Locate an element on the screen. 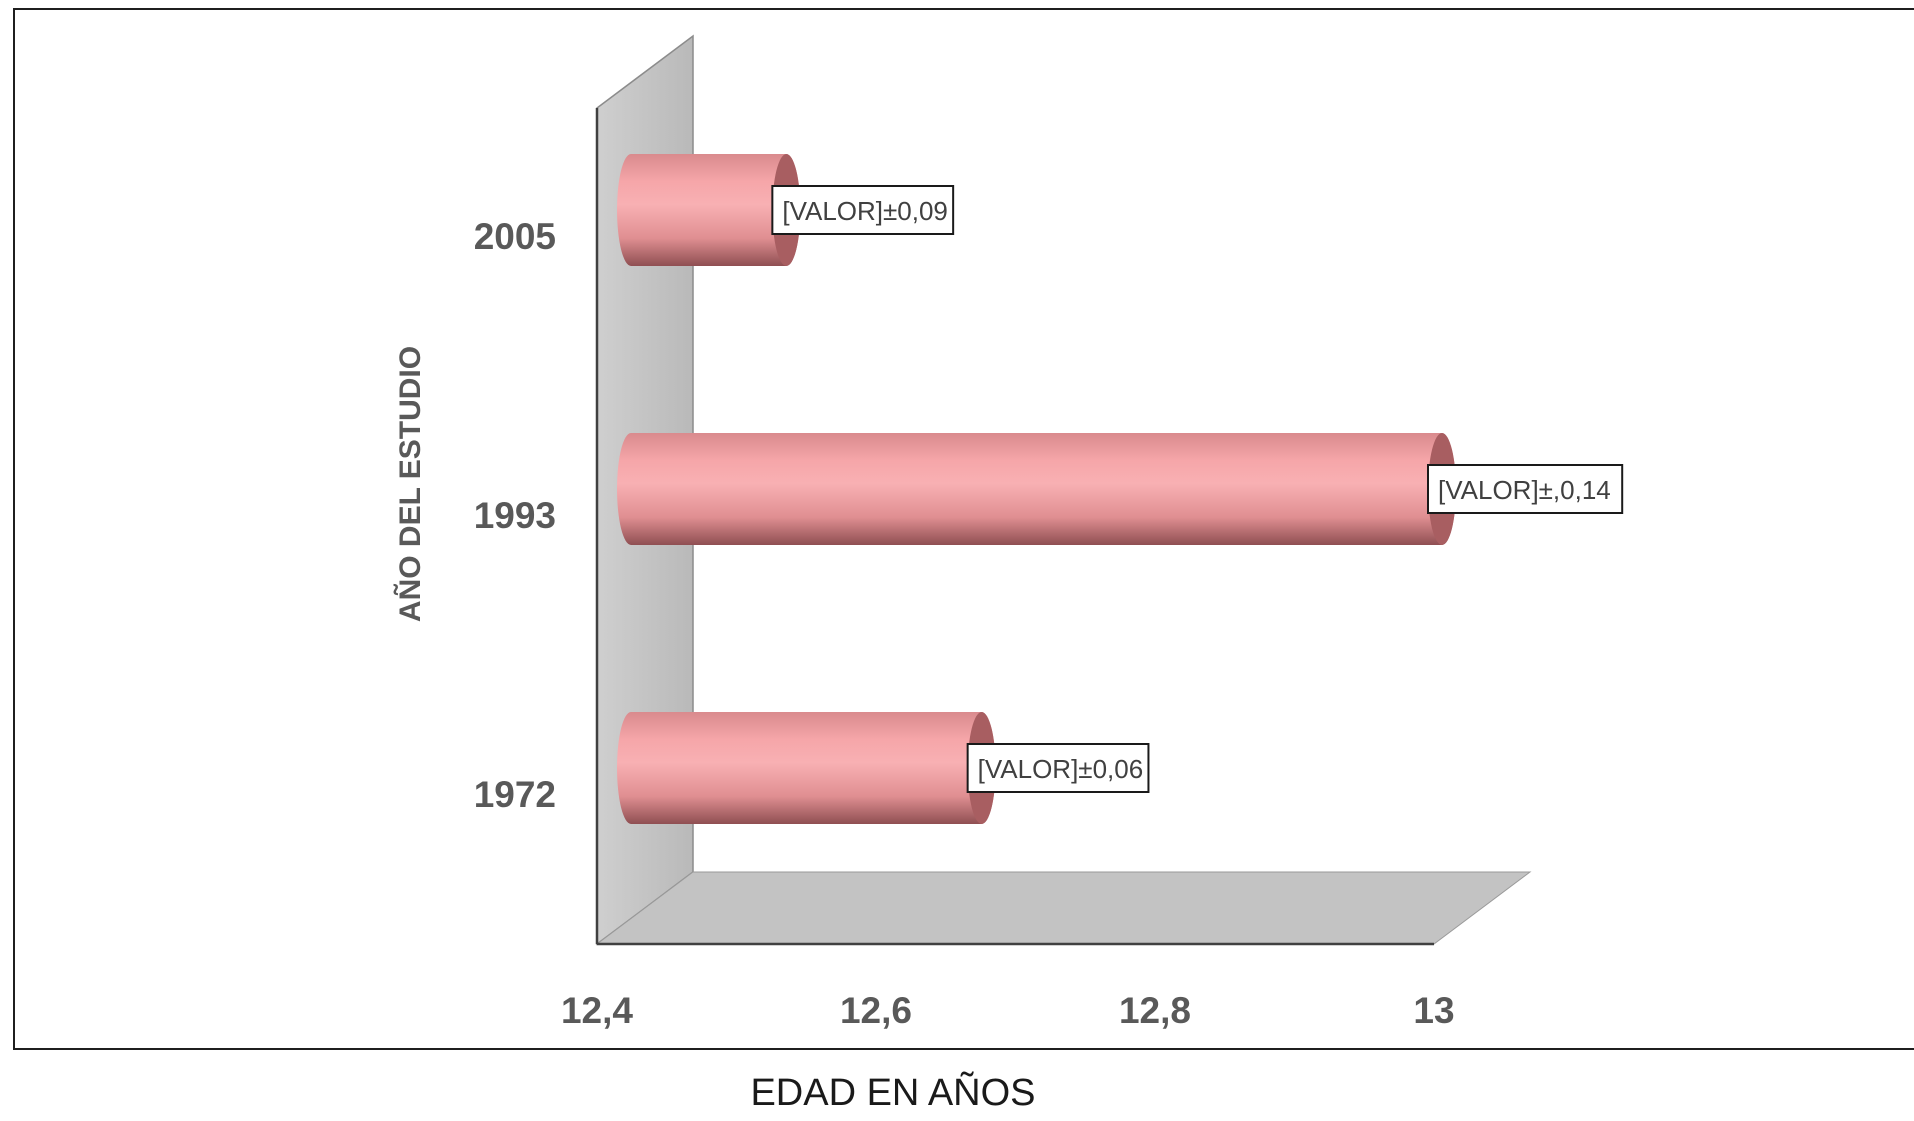 The width and height of the screenshot is (1914, 1121). x-tick-2: 12,6 is located at coordinates (876, 1010).